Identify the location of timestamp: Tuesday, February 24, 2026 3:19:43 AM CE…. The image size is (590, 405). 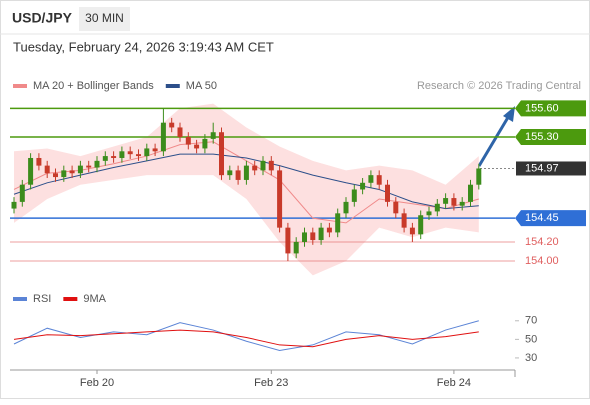
(143, 46).